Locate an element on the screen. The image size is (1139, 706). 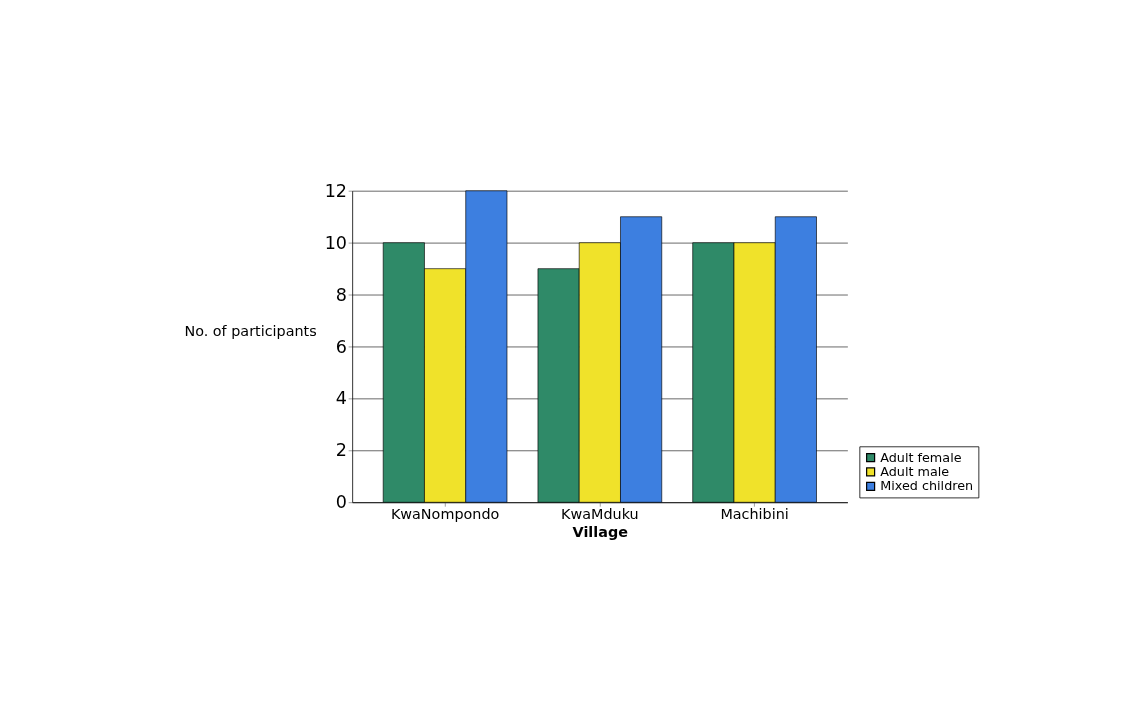
legend-label: Mixed children is located at coordinates (927, 486).